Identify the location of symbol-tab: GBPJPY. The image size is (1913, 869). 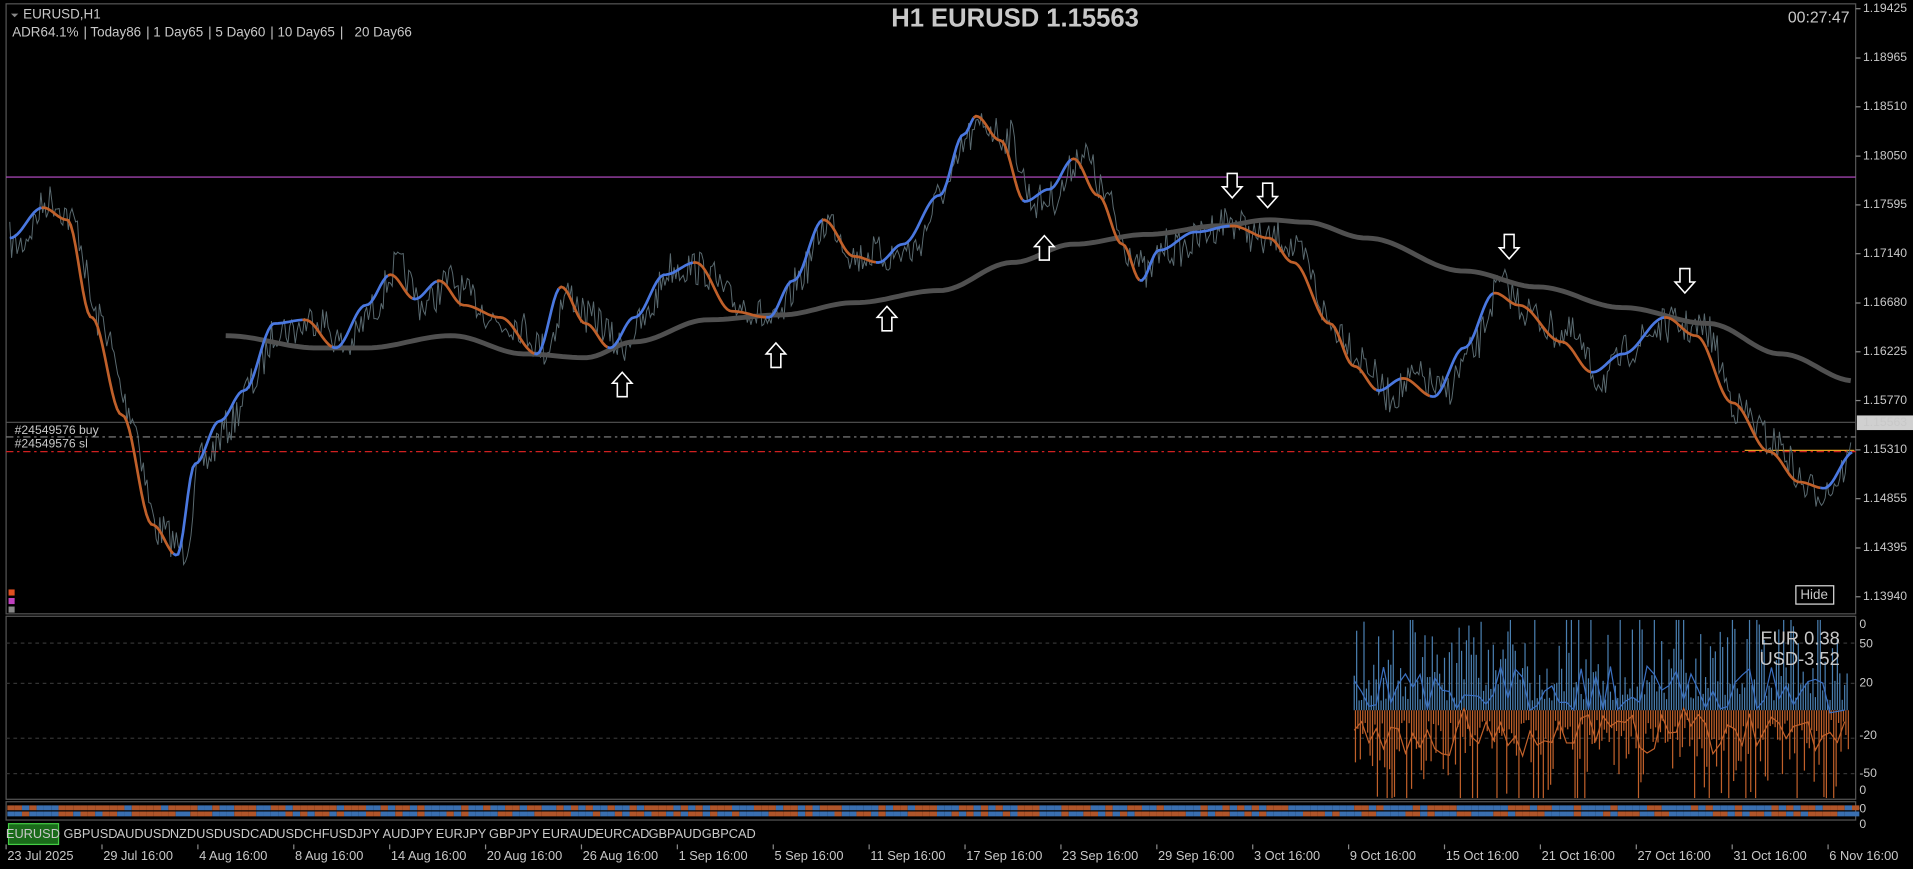
(514, 833).